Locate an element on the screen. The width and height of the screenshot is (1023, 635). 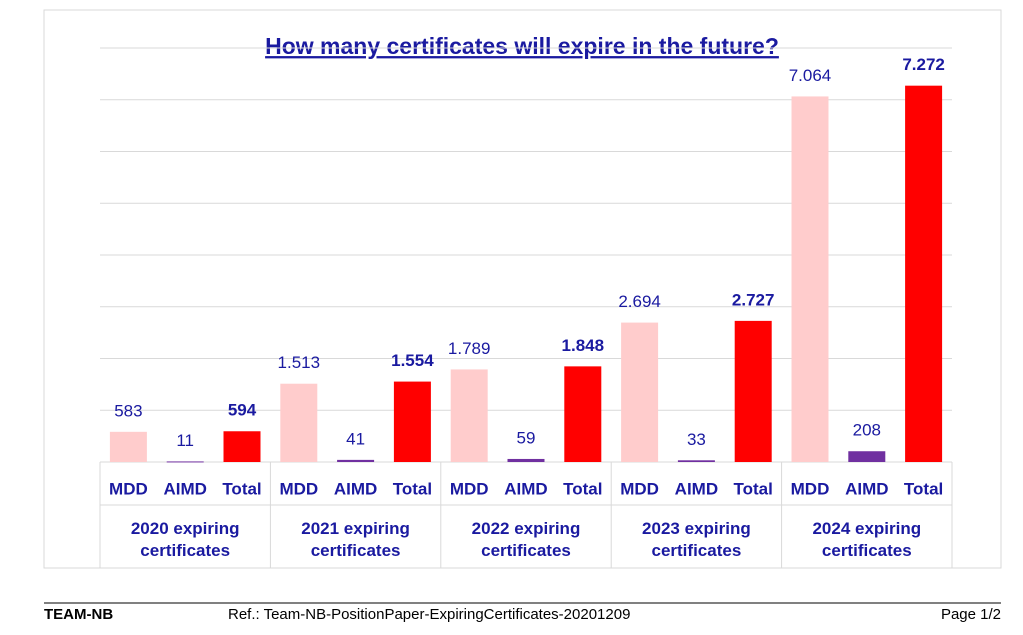
value-label: 583 is located at coordinates (128, 410).